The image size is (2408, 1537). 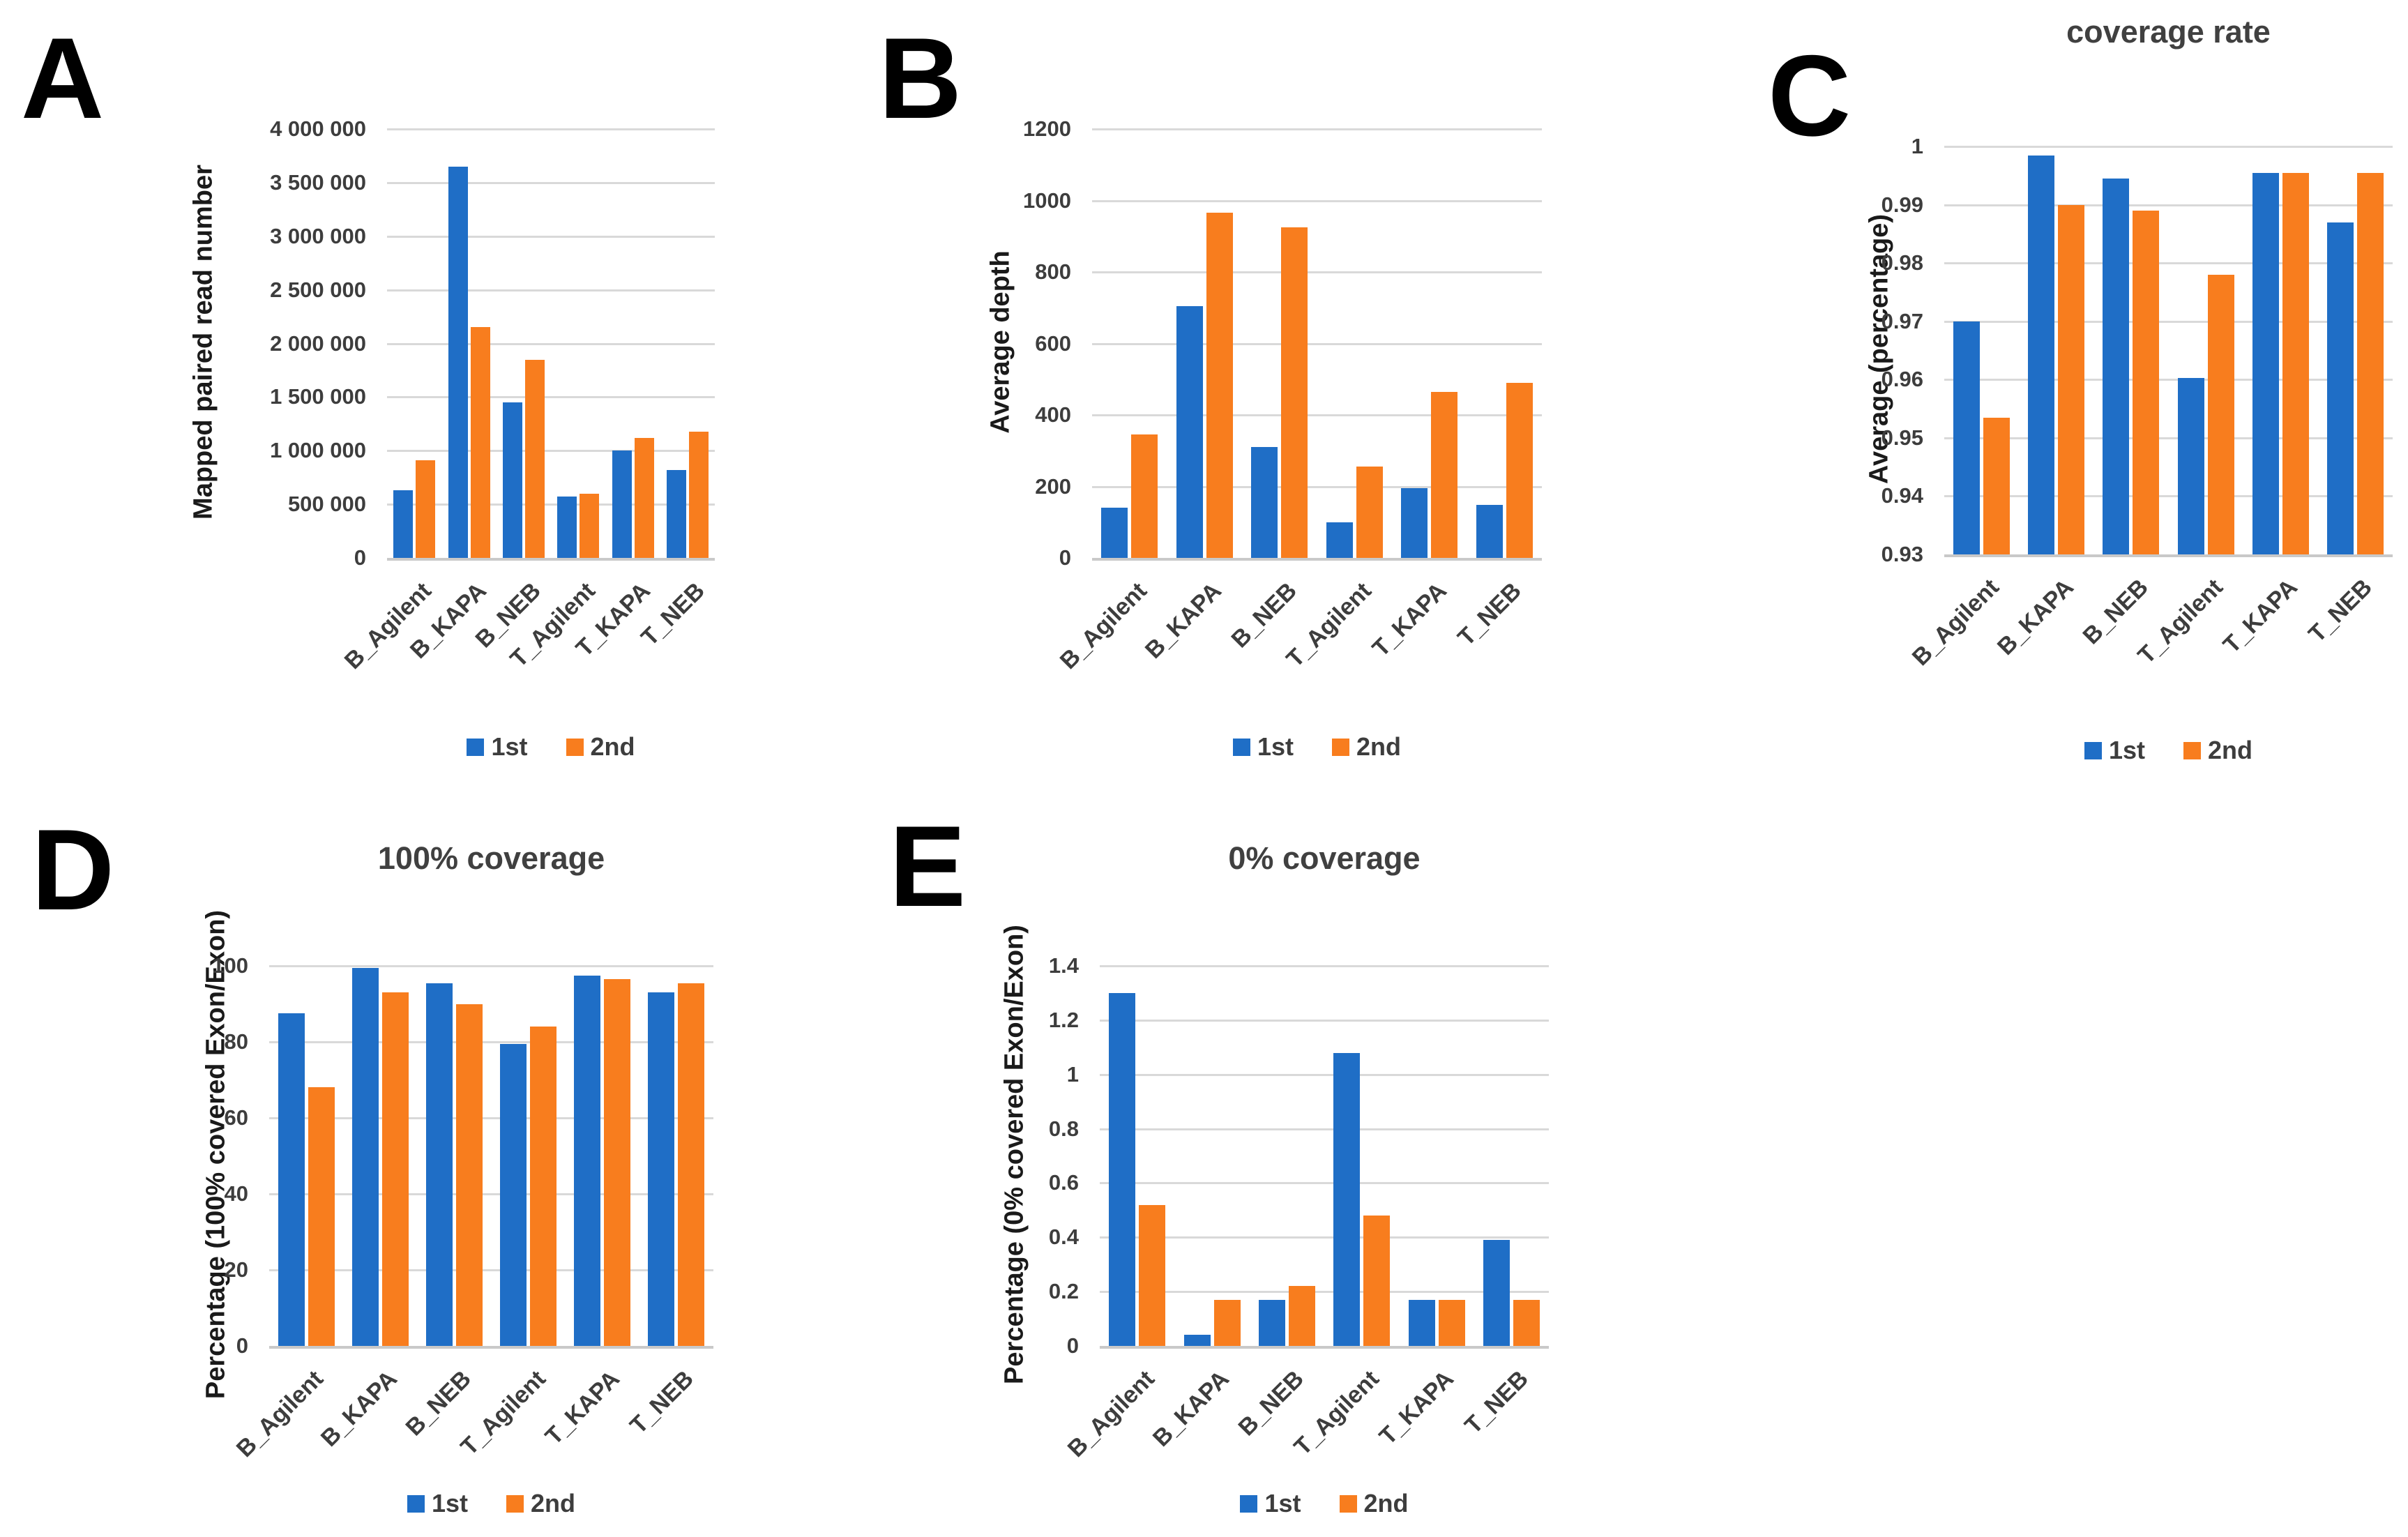 I want to click on y-tick-label: 100, so click(x=230, y=965).